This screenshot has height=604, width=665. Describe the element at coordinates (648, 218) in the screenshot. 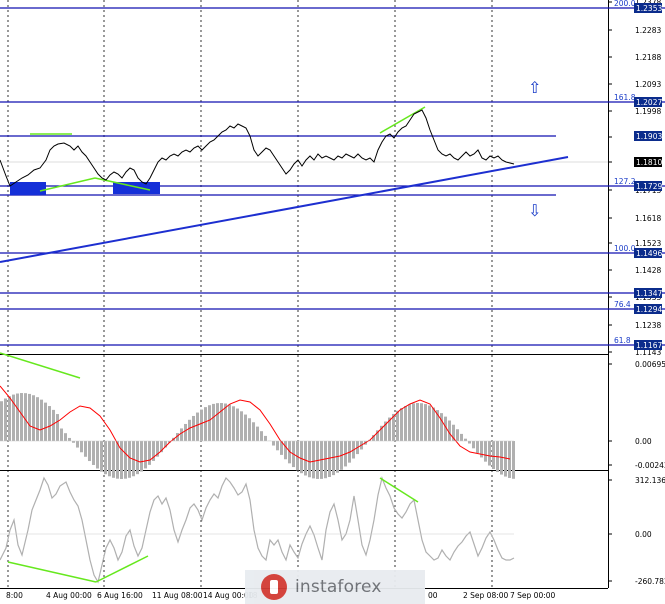

I see `price-tick-label: 1.1618` at that location.